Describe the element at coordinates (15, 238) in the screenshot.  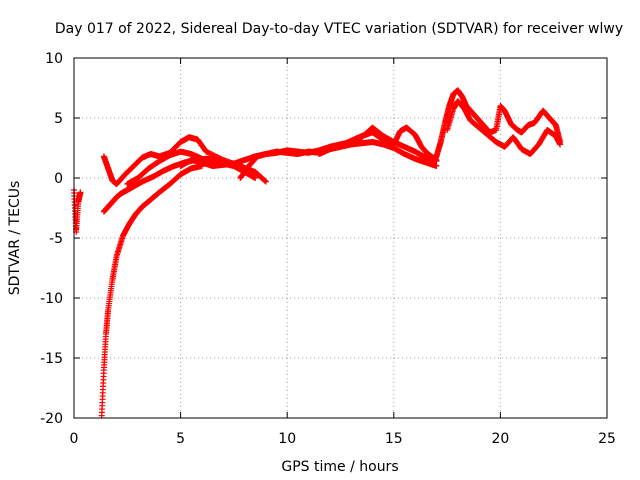
I see `y-axis-label: SDTVAR / TECUs` at that location.